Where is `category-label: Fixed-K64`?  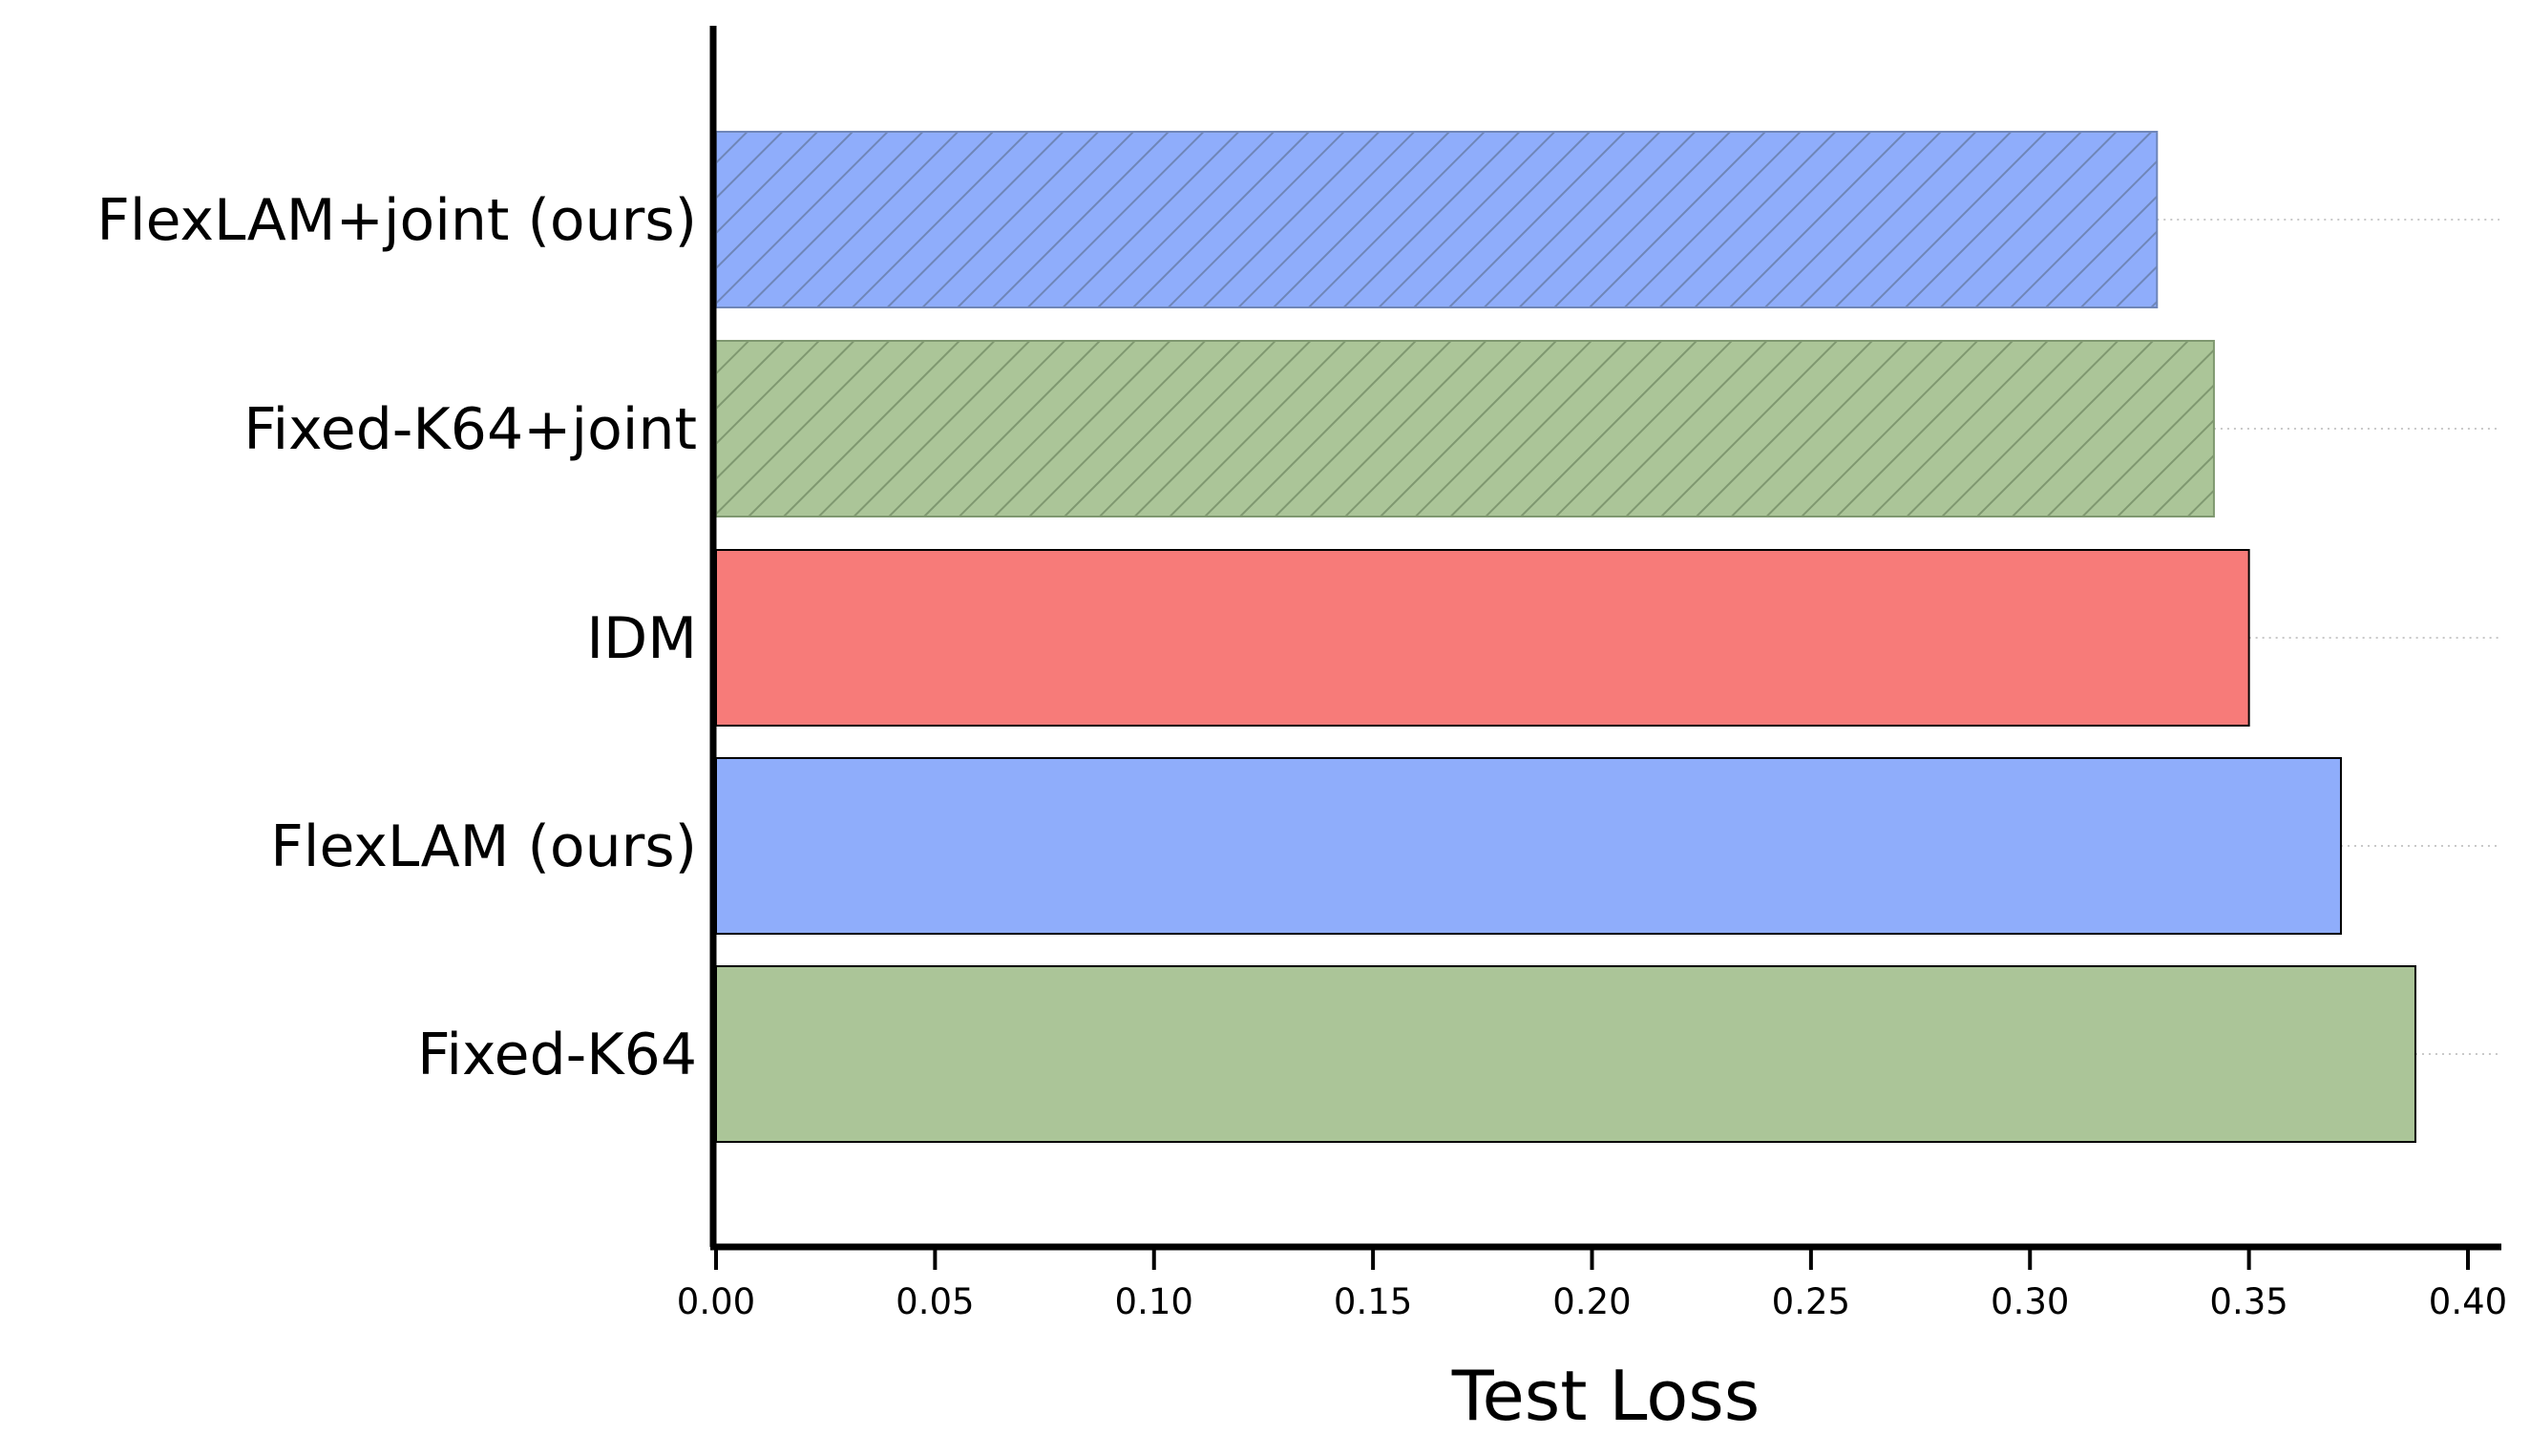
category-label: Fixed-K64 is located at coordinates (557, 1055).